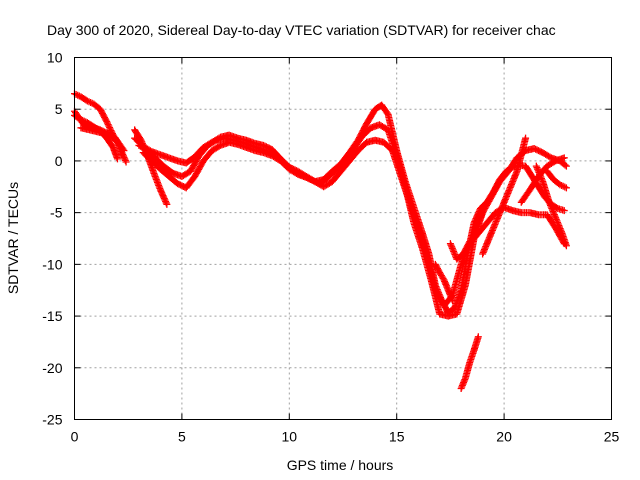  What do you see at coordinates (52, 420) in the screenshot?
I see `y-tick-label: -25` at bounding box center [52, 420].